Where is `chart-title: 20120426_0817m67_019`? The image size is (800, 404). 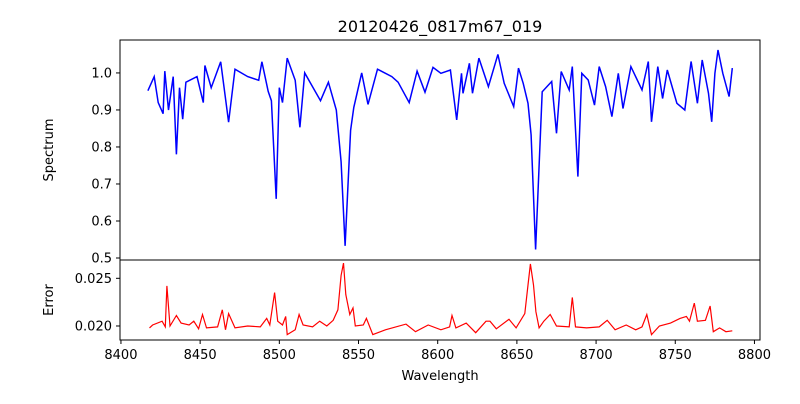 chart-title: 20120426_0817m67_019 is located at coordinates (440, 27).